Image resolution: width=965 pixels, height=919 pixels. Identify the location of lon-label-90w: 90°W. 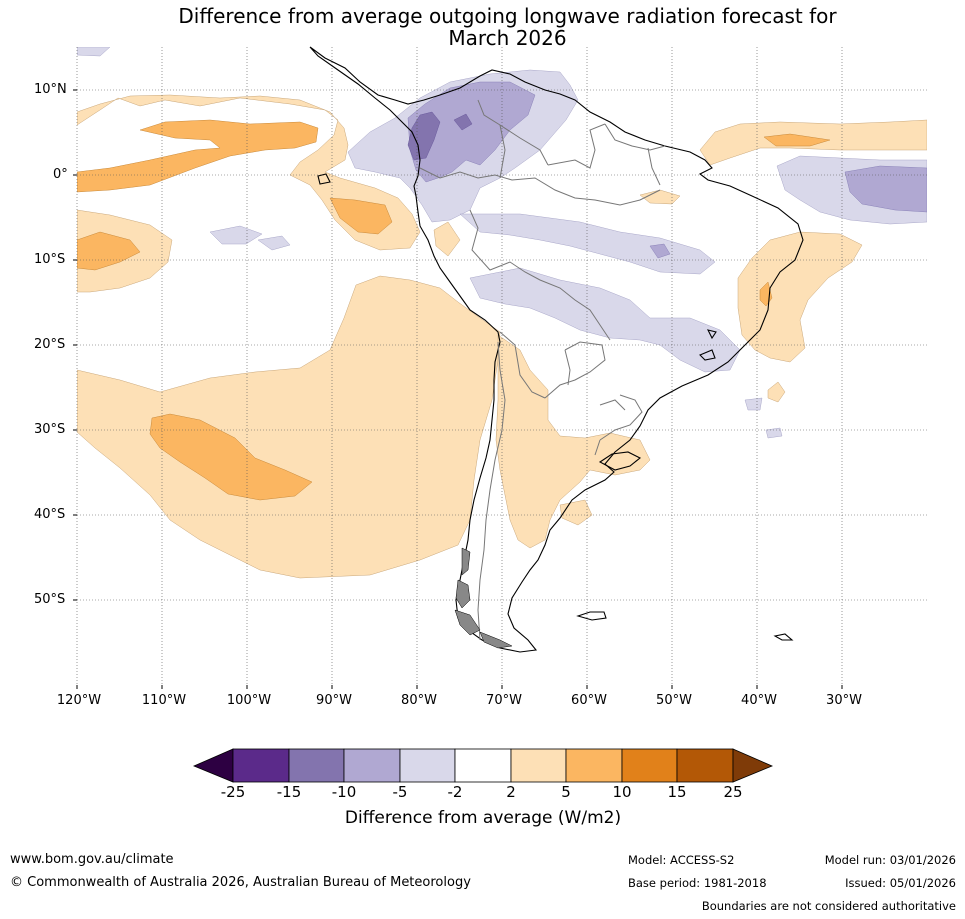
(334, 700).